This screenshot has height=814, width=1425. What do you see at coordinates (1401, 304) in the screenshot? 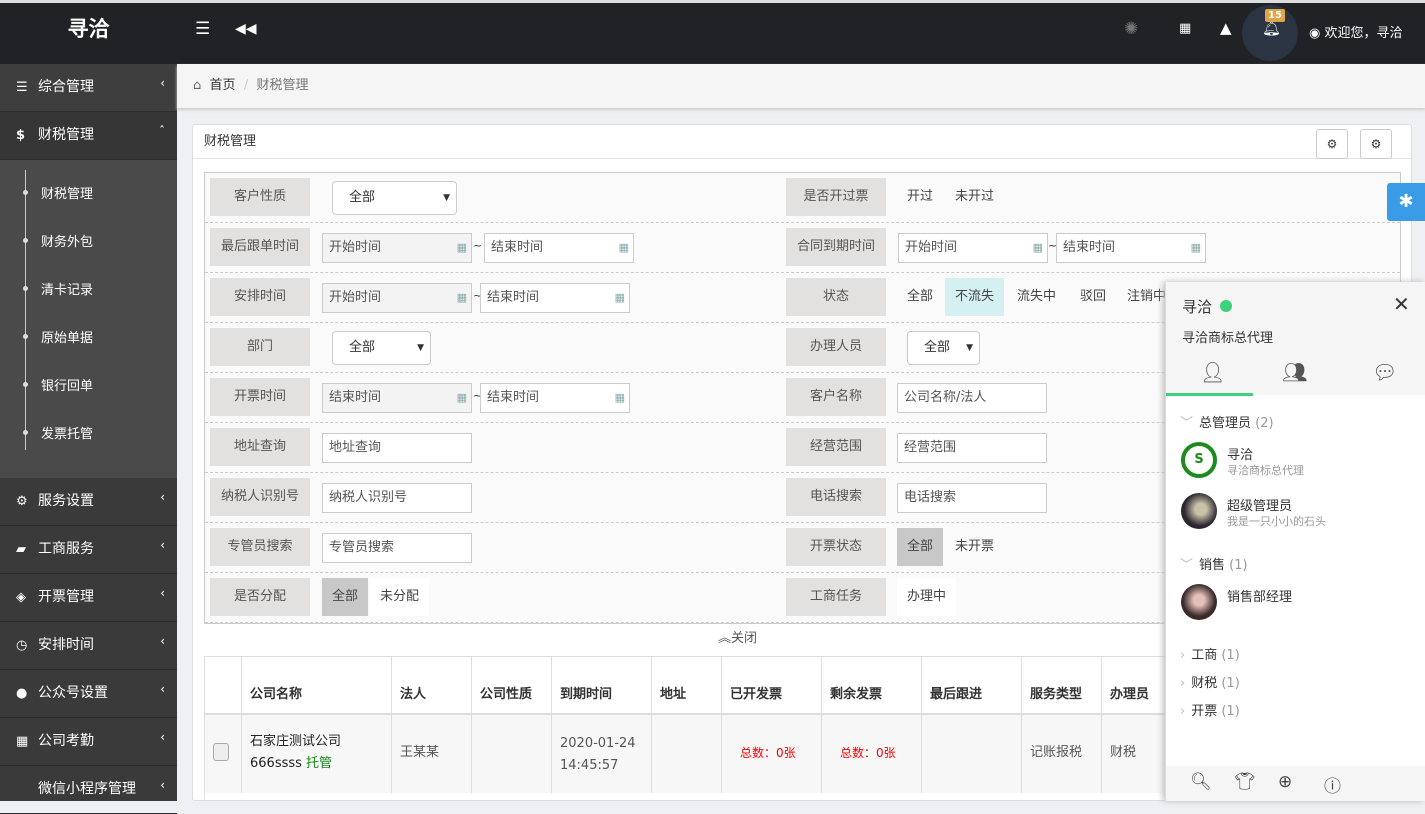
I see `close-icon: ✕` at bounding box center [1401, 304].